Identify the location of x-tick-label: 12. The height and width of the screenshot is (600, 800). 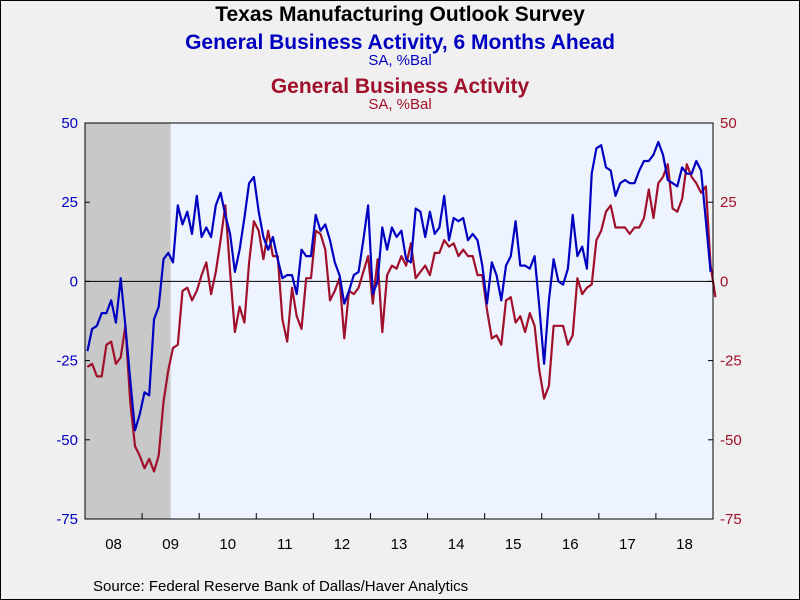
(342, 544).